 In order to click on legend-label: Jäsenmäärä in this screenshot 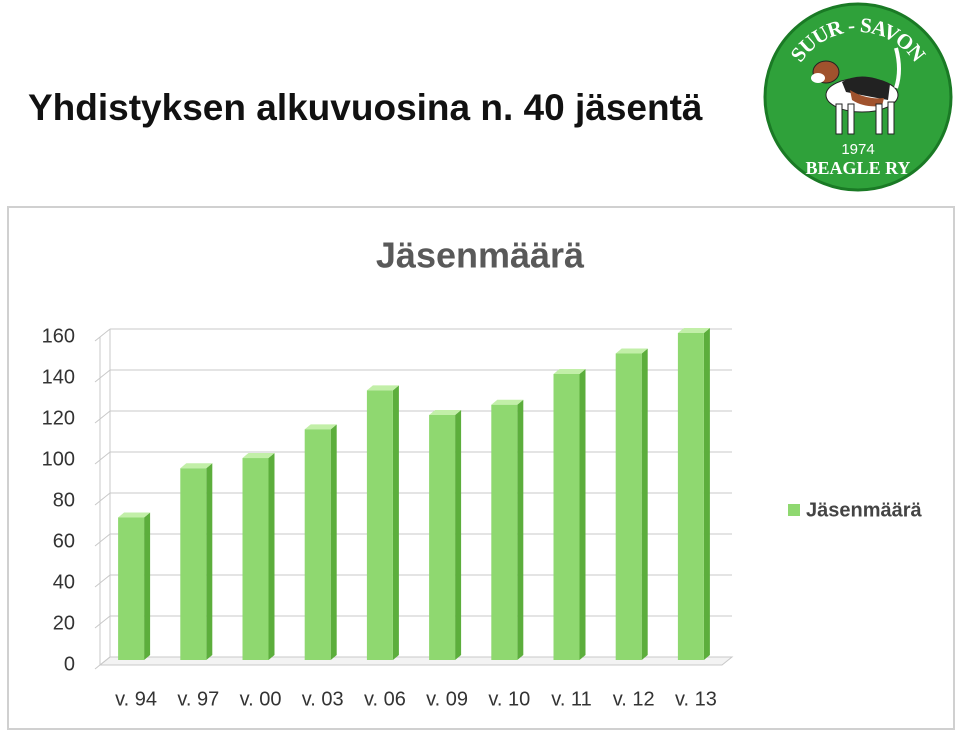, I will do `click(864, 510)`.